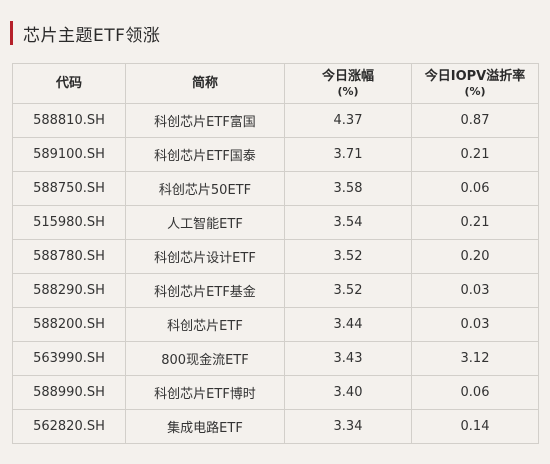  I want to click on header-change-unit: (%), so click(348, 91).